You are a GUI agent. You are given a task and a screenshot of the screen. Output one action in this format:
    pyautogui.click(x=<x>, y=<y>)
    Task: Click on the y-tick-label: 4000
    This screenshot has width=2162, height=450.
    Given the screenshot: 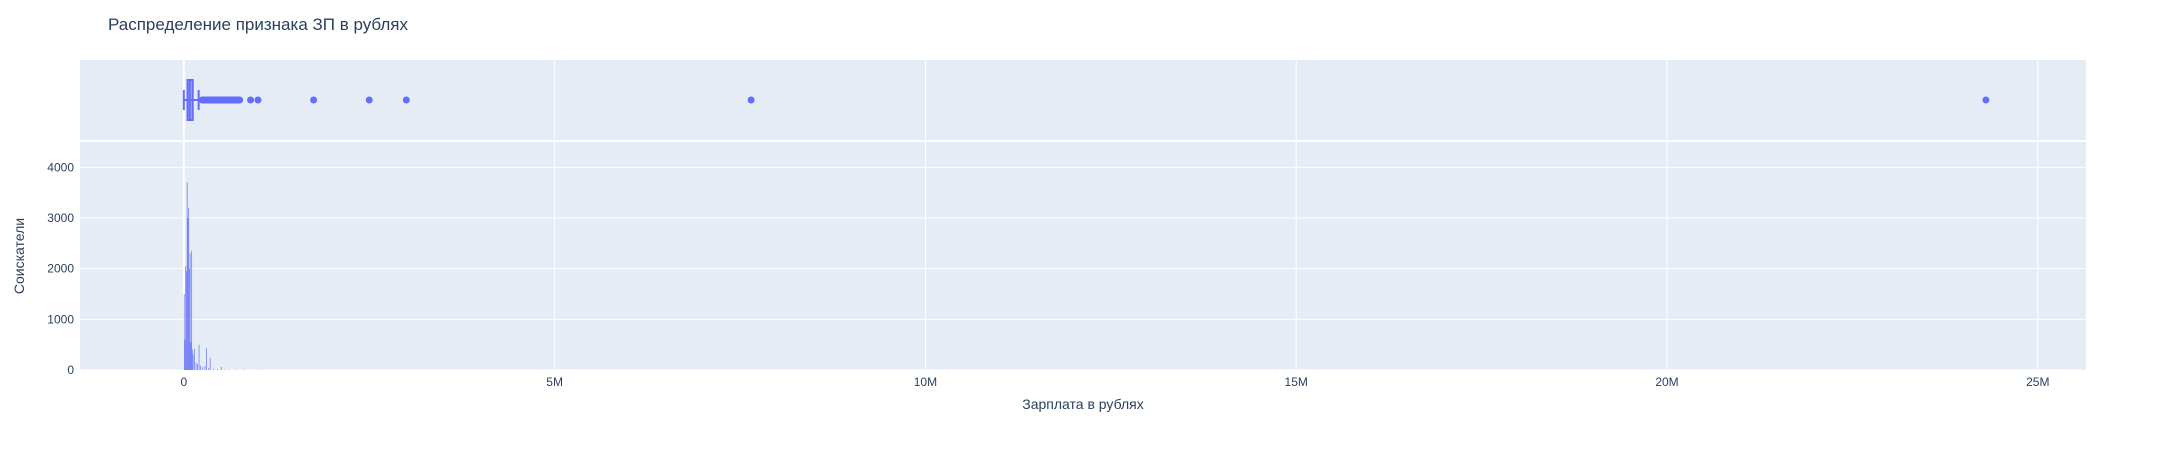 What is the action you would take?
    pyautogui.click(x=60, y=167)
    